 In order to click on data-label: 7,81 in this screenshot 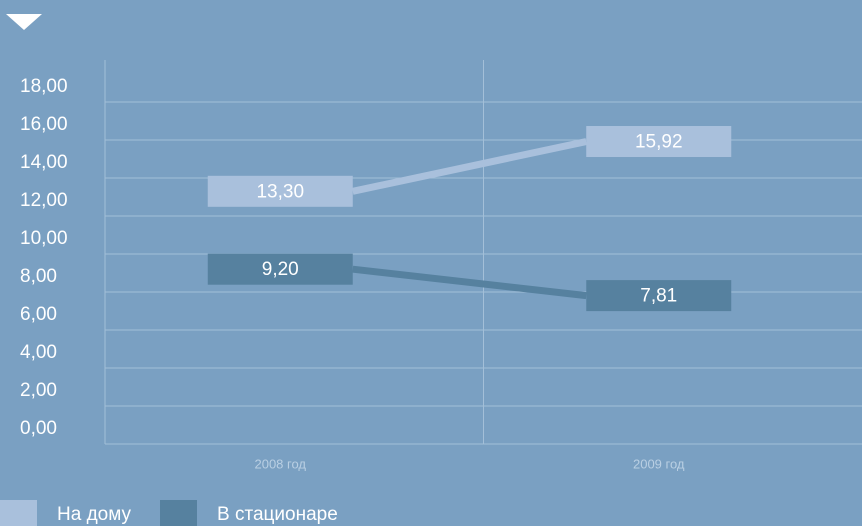, I will do `click(658, 296)`.